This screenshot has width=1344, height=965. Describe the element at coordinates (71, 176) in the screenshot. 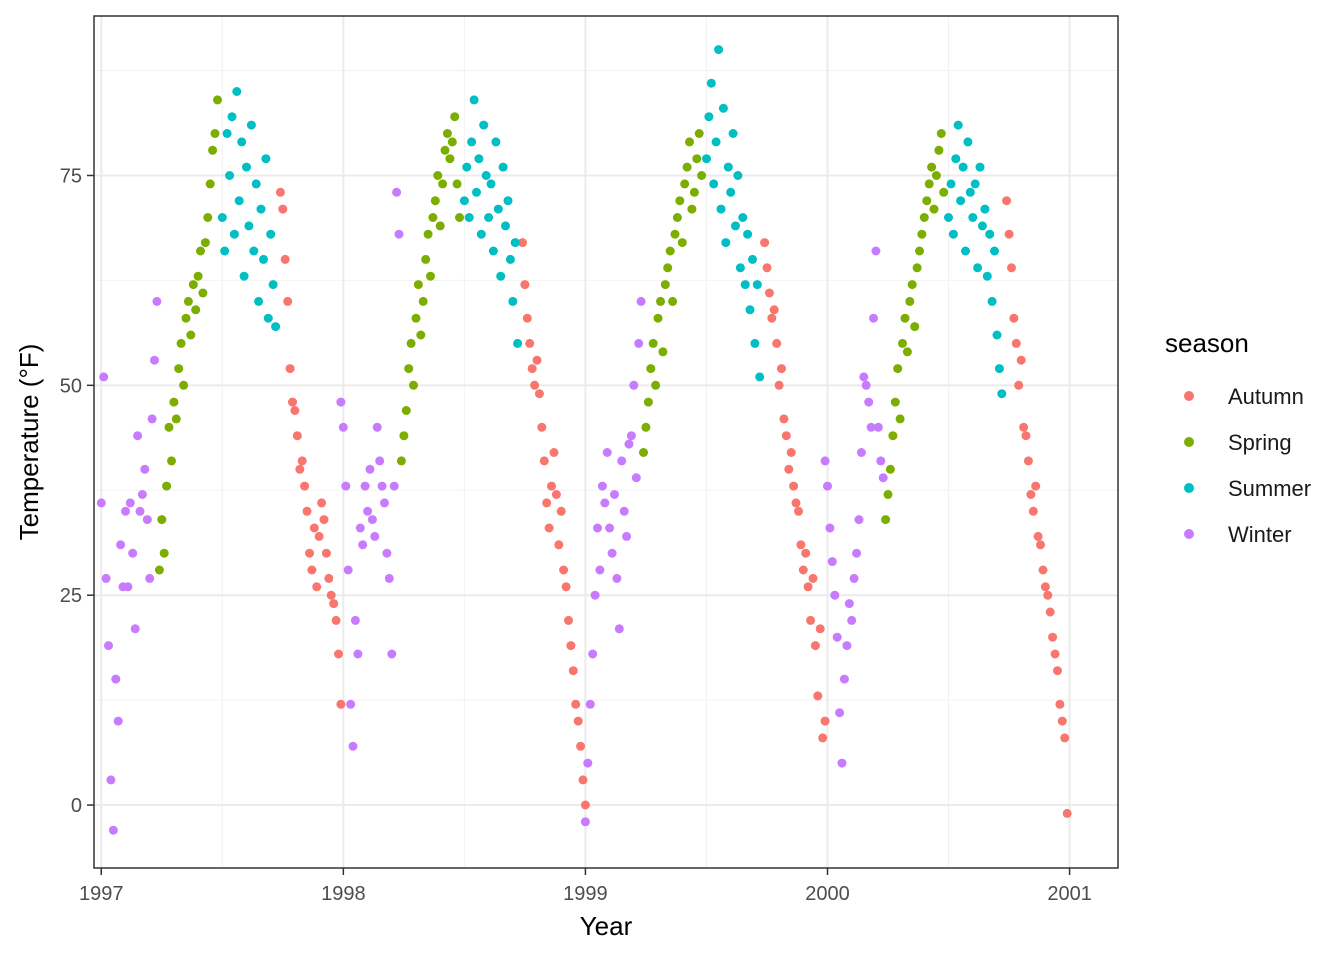

I see `y-tick-label: 75` at that location.